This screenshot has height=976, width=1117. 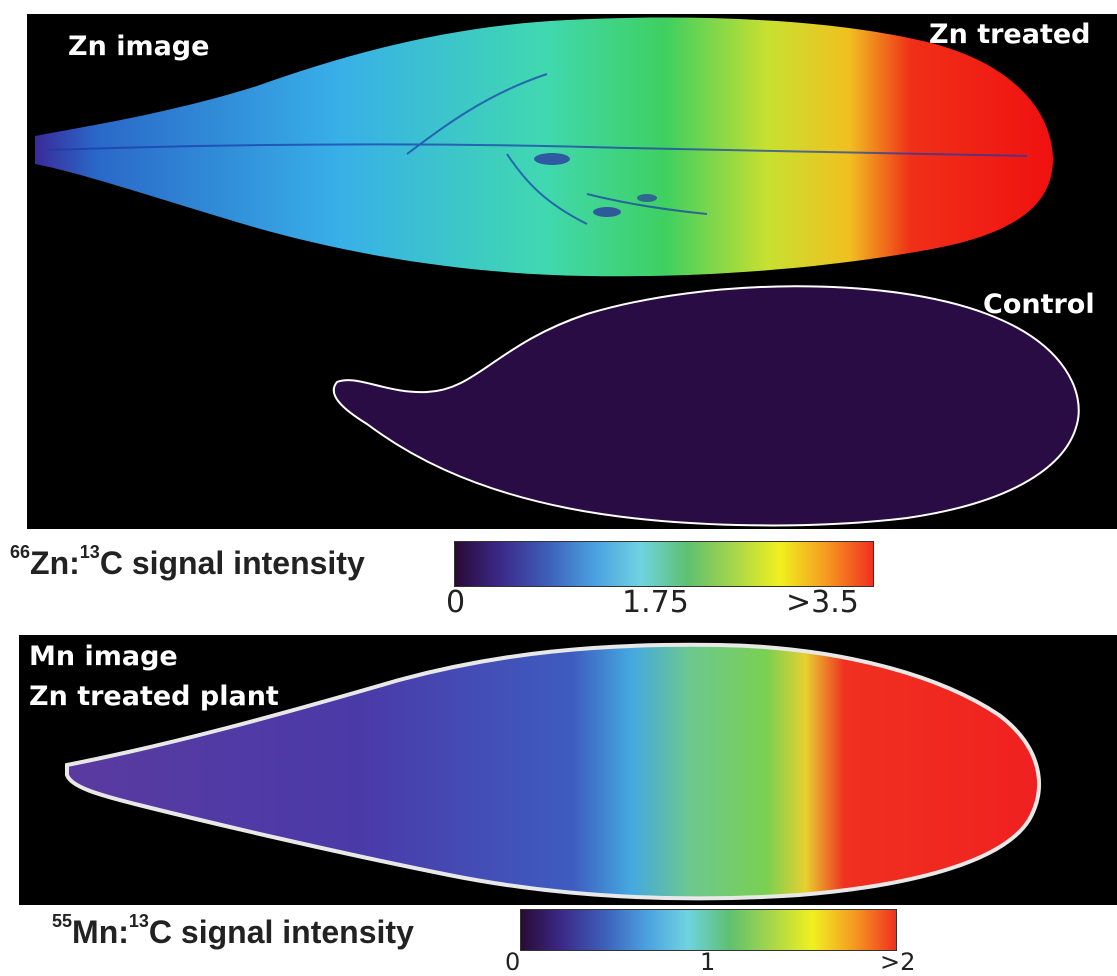 I want to click on mn-tick-max: >2, so click(x=898, y=962).